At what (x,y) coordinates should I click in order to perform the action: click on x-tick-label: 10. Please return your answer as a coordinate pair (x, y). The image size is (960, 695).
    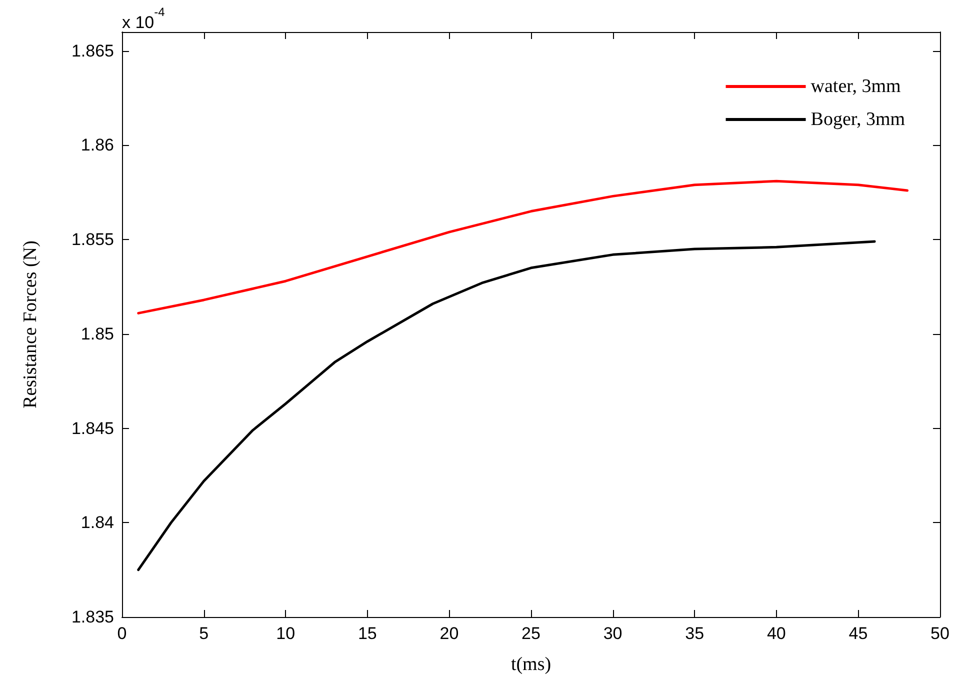
    Looking at the image, I should click on (286, 633).